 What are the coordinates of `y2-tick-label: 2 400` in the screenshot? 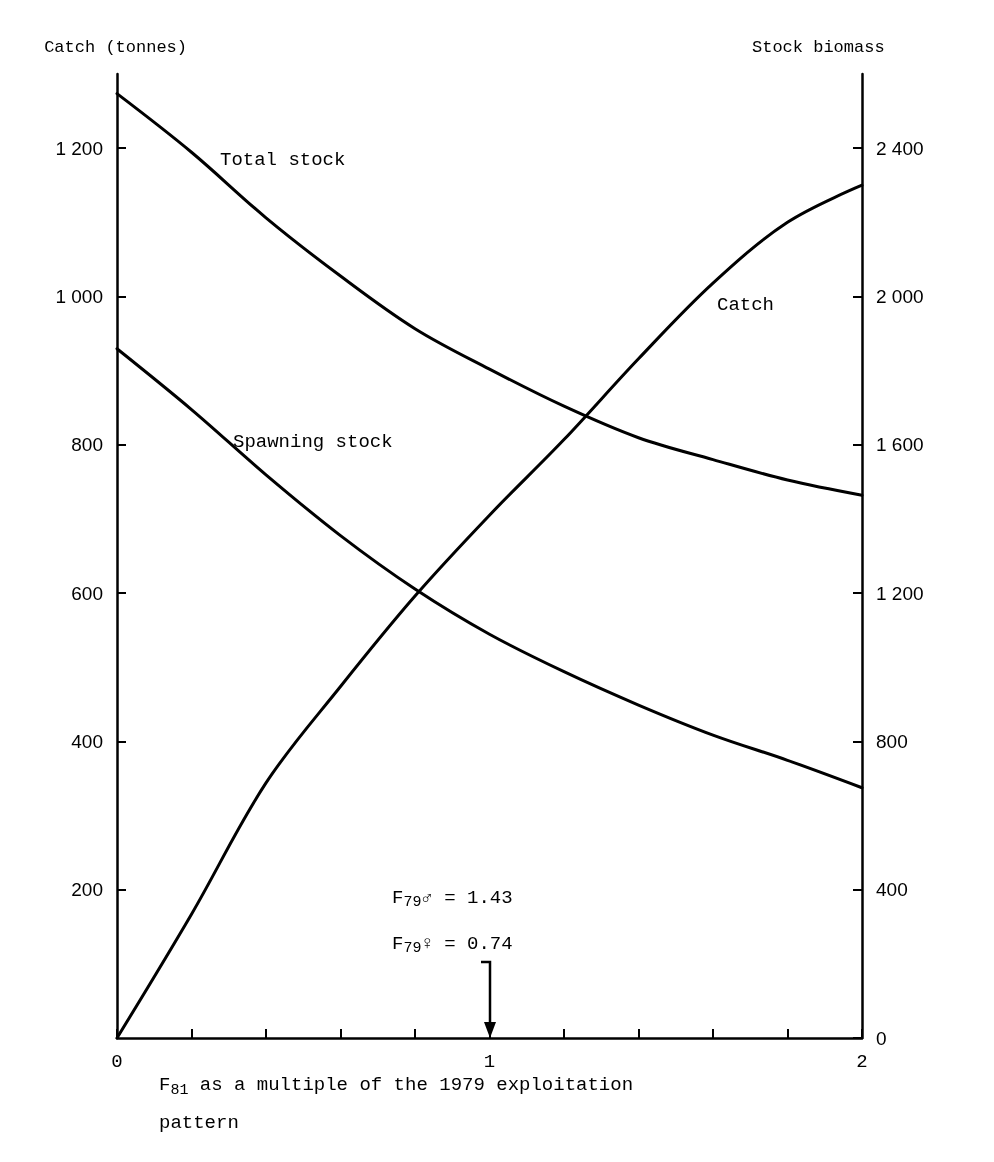 It's located at (900, 148).